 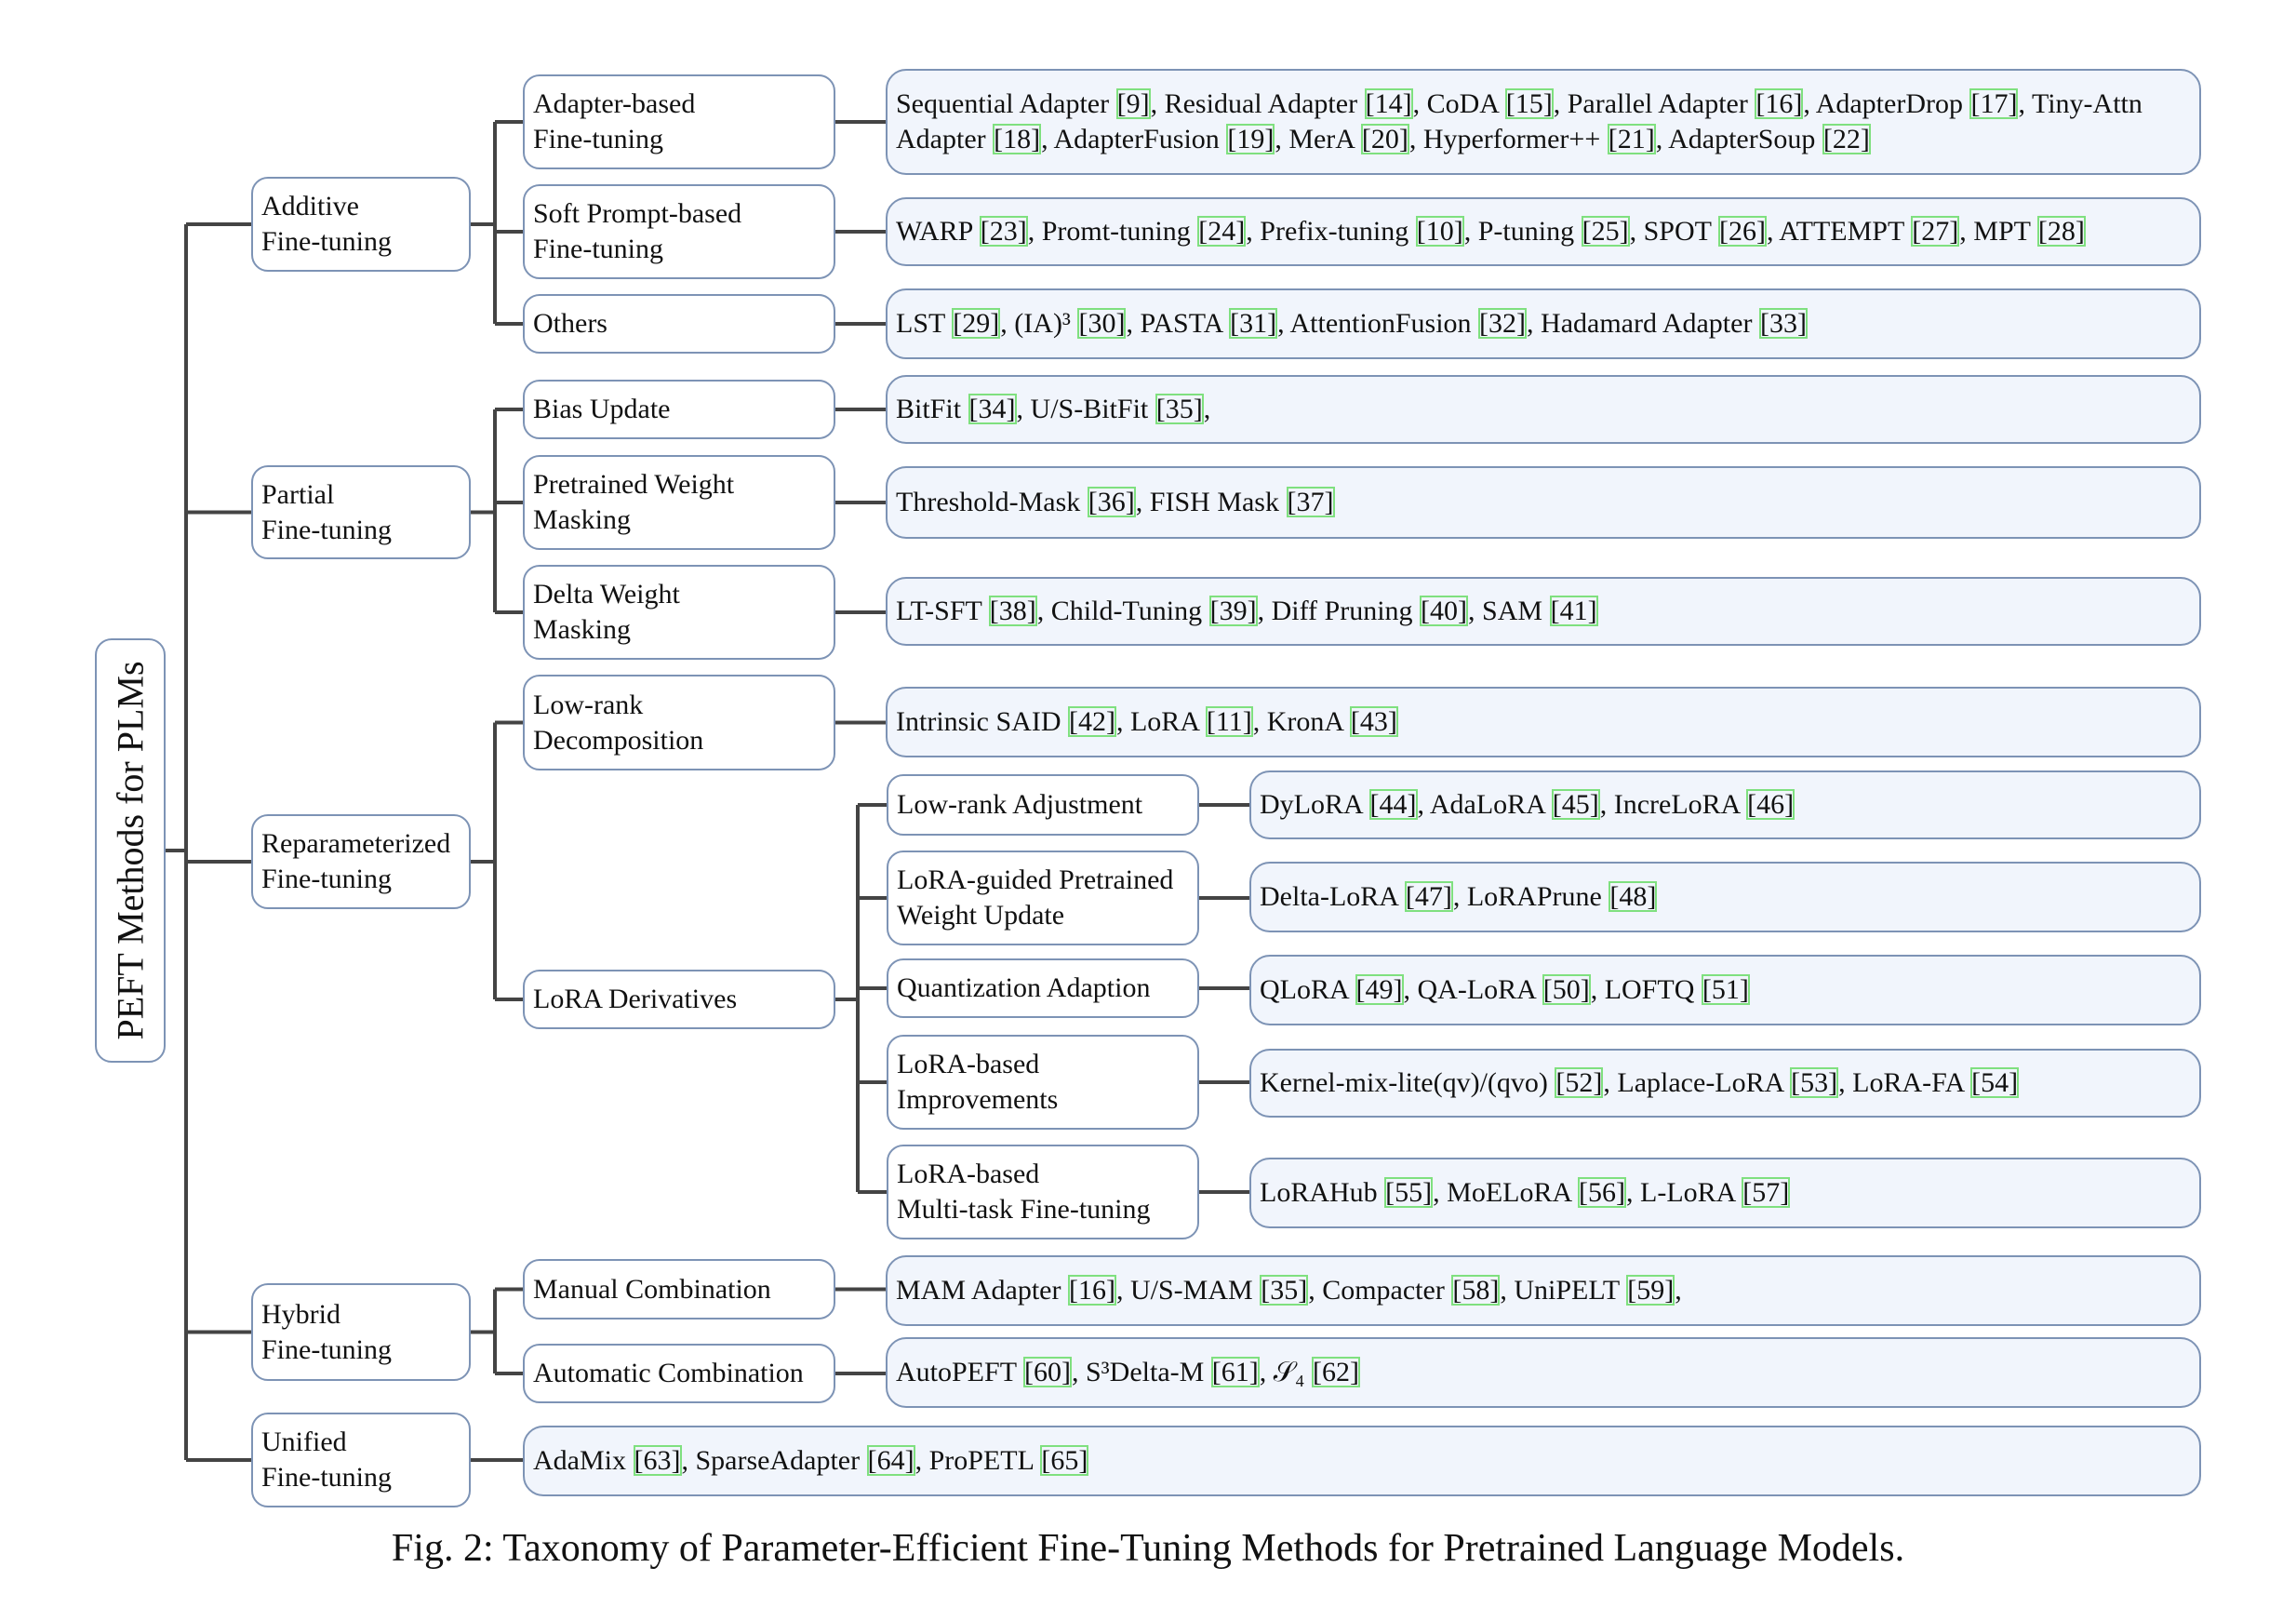 I want to click on citation-number: 63, so click(x=657, y=1460).